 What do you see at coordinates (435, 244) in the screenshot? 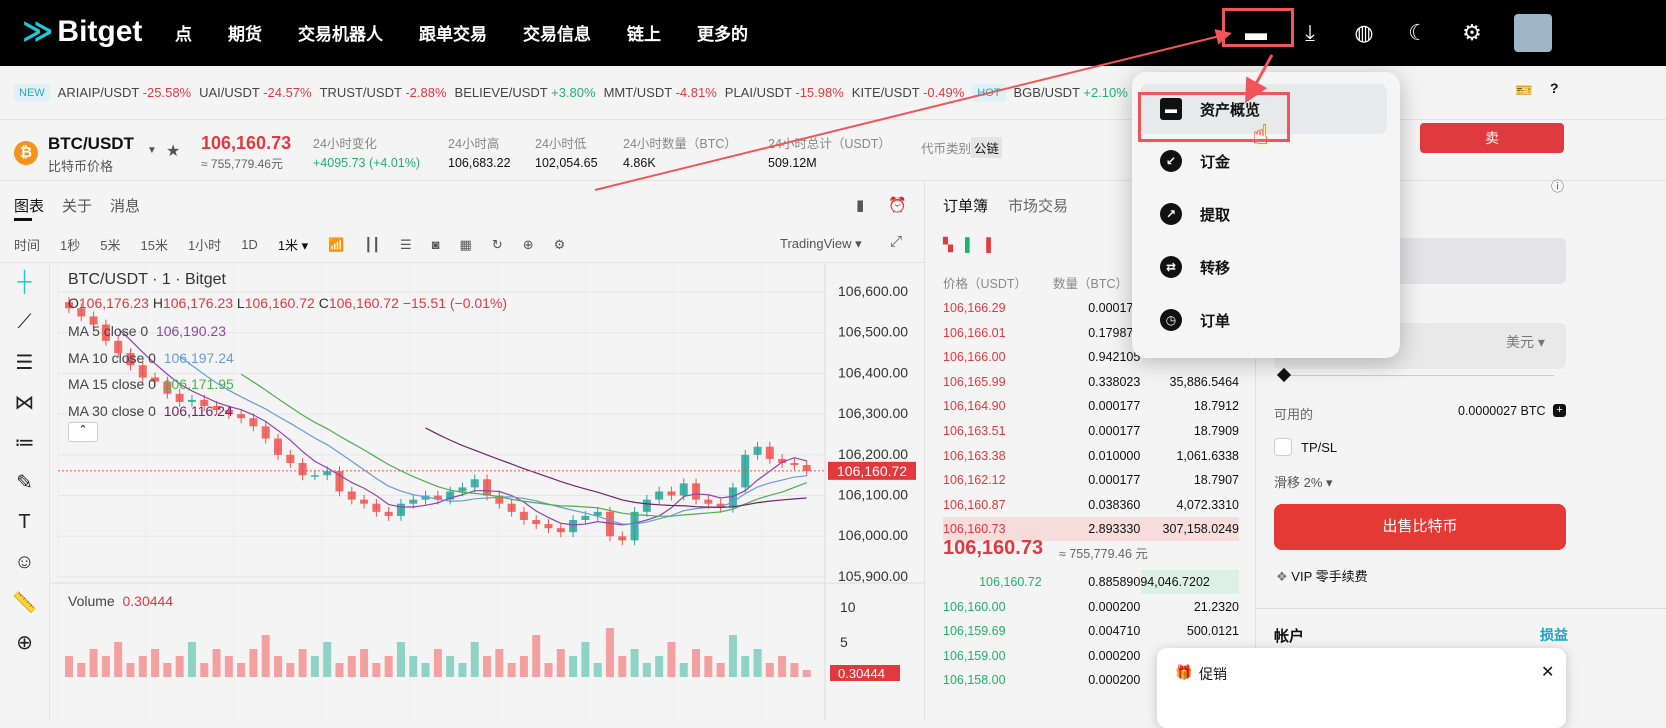
I see `camera-icon: ◙` at bounding box center [435, 244].